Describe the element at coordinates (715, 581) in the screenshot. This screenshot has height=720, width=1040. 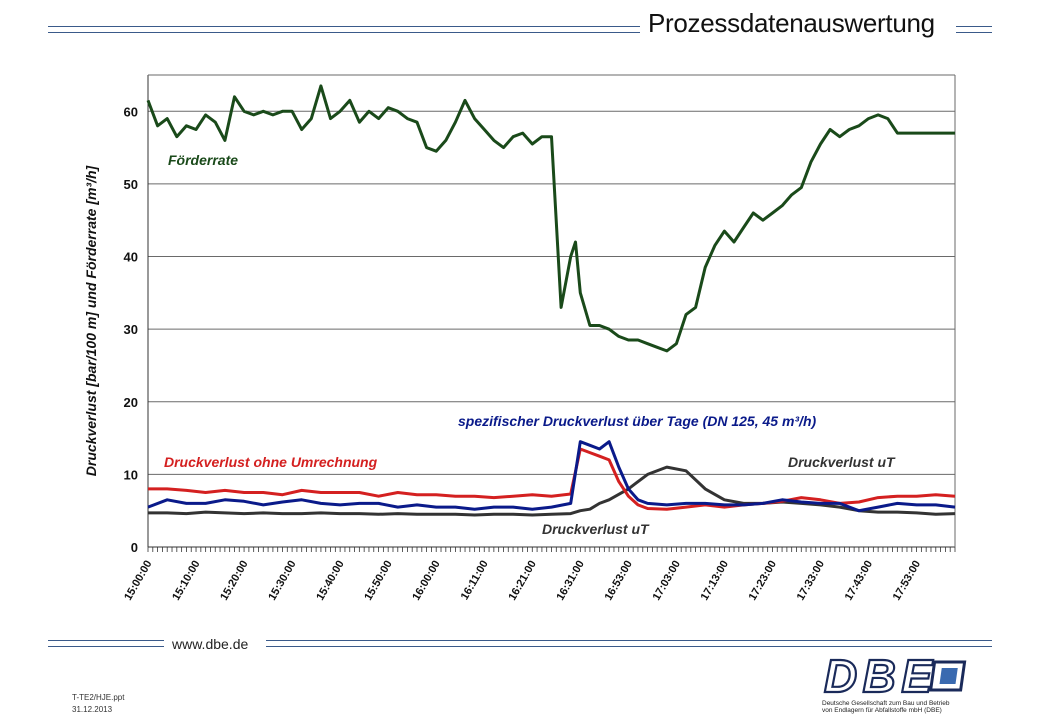
I see `x-tick-label: 17:13:00` at that location.